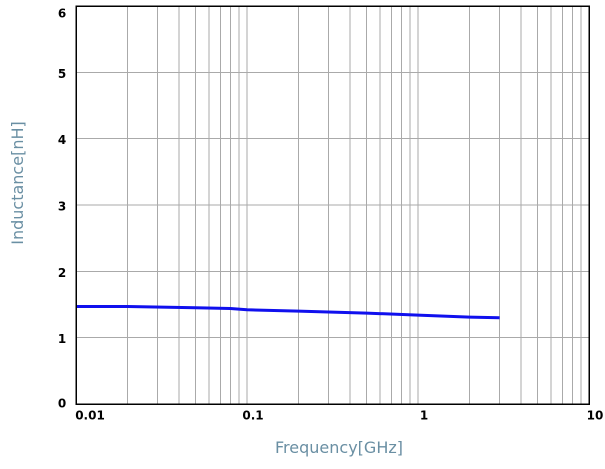 This screenshot has height=469, width=605. I want to click on y-tick-label: 5, so click(62, 74).